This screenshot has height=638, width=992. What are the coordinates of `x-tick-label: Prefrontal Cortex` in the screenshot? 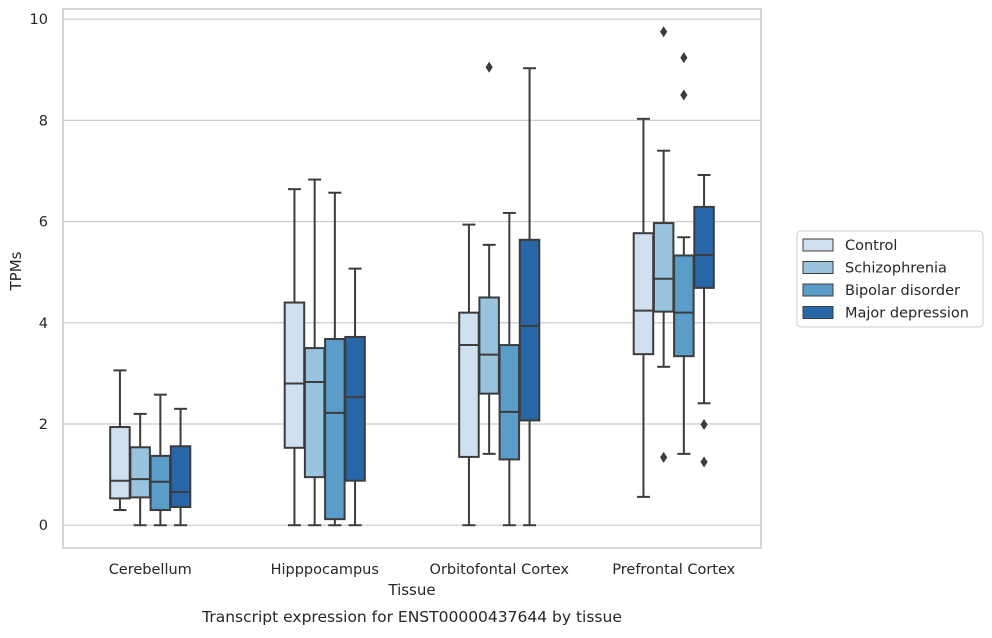 It's located at (673, 570).